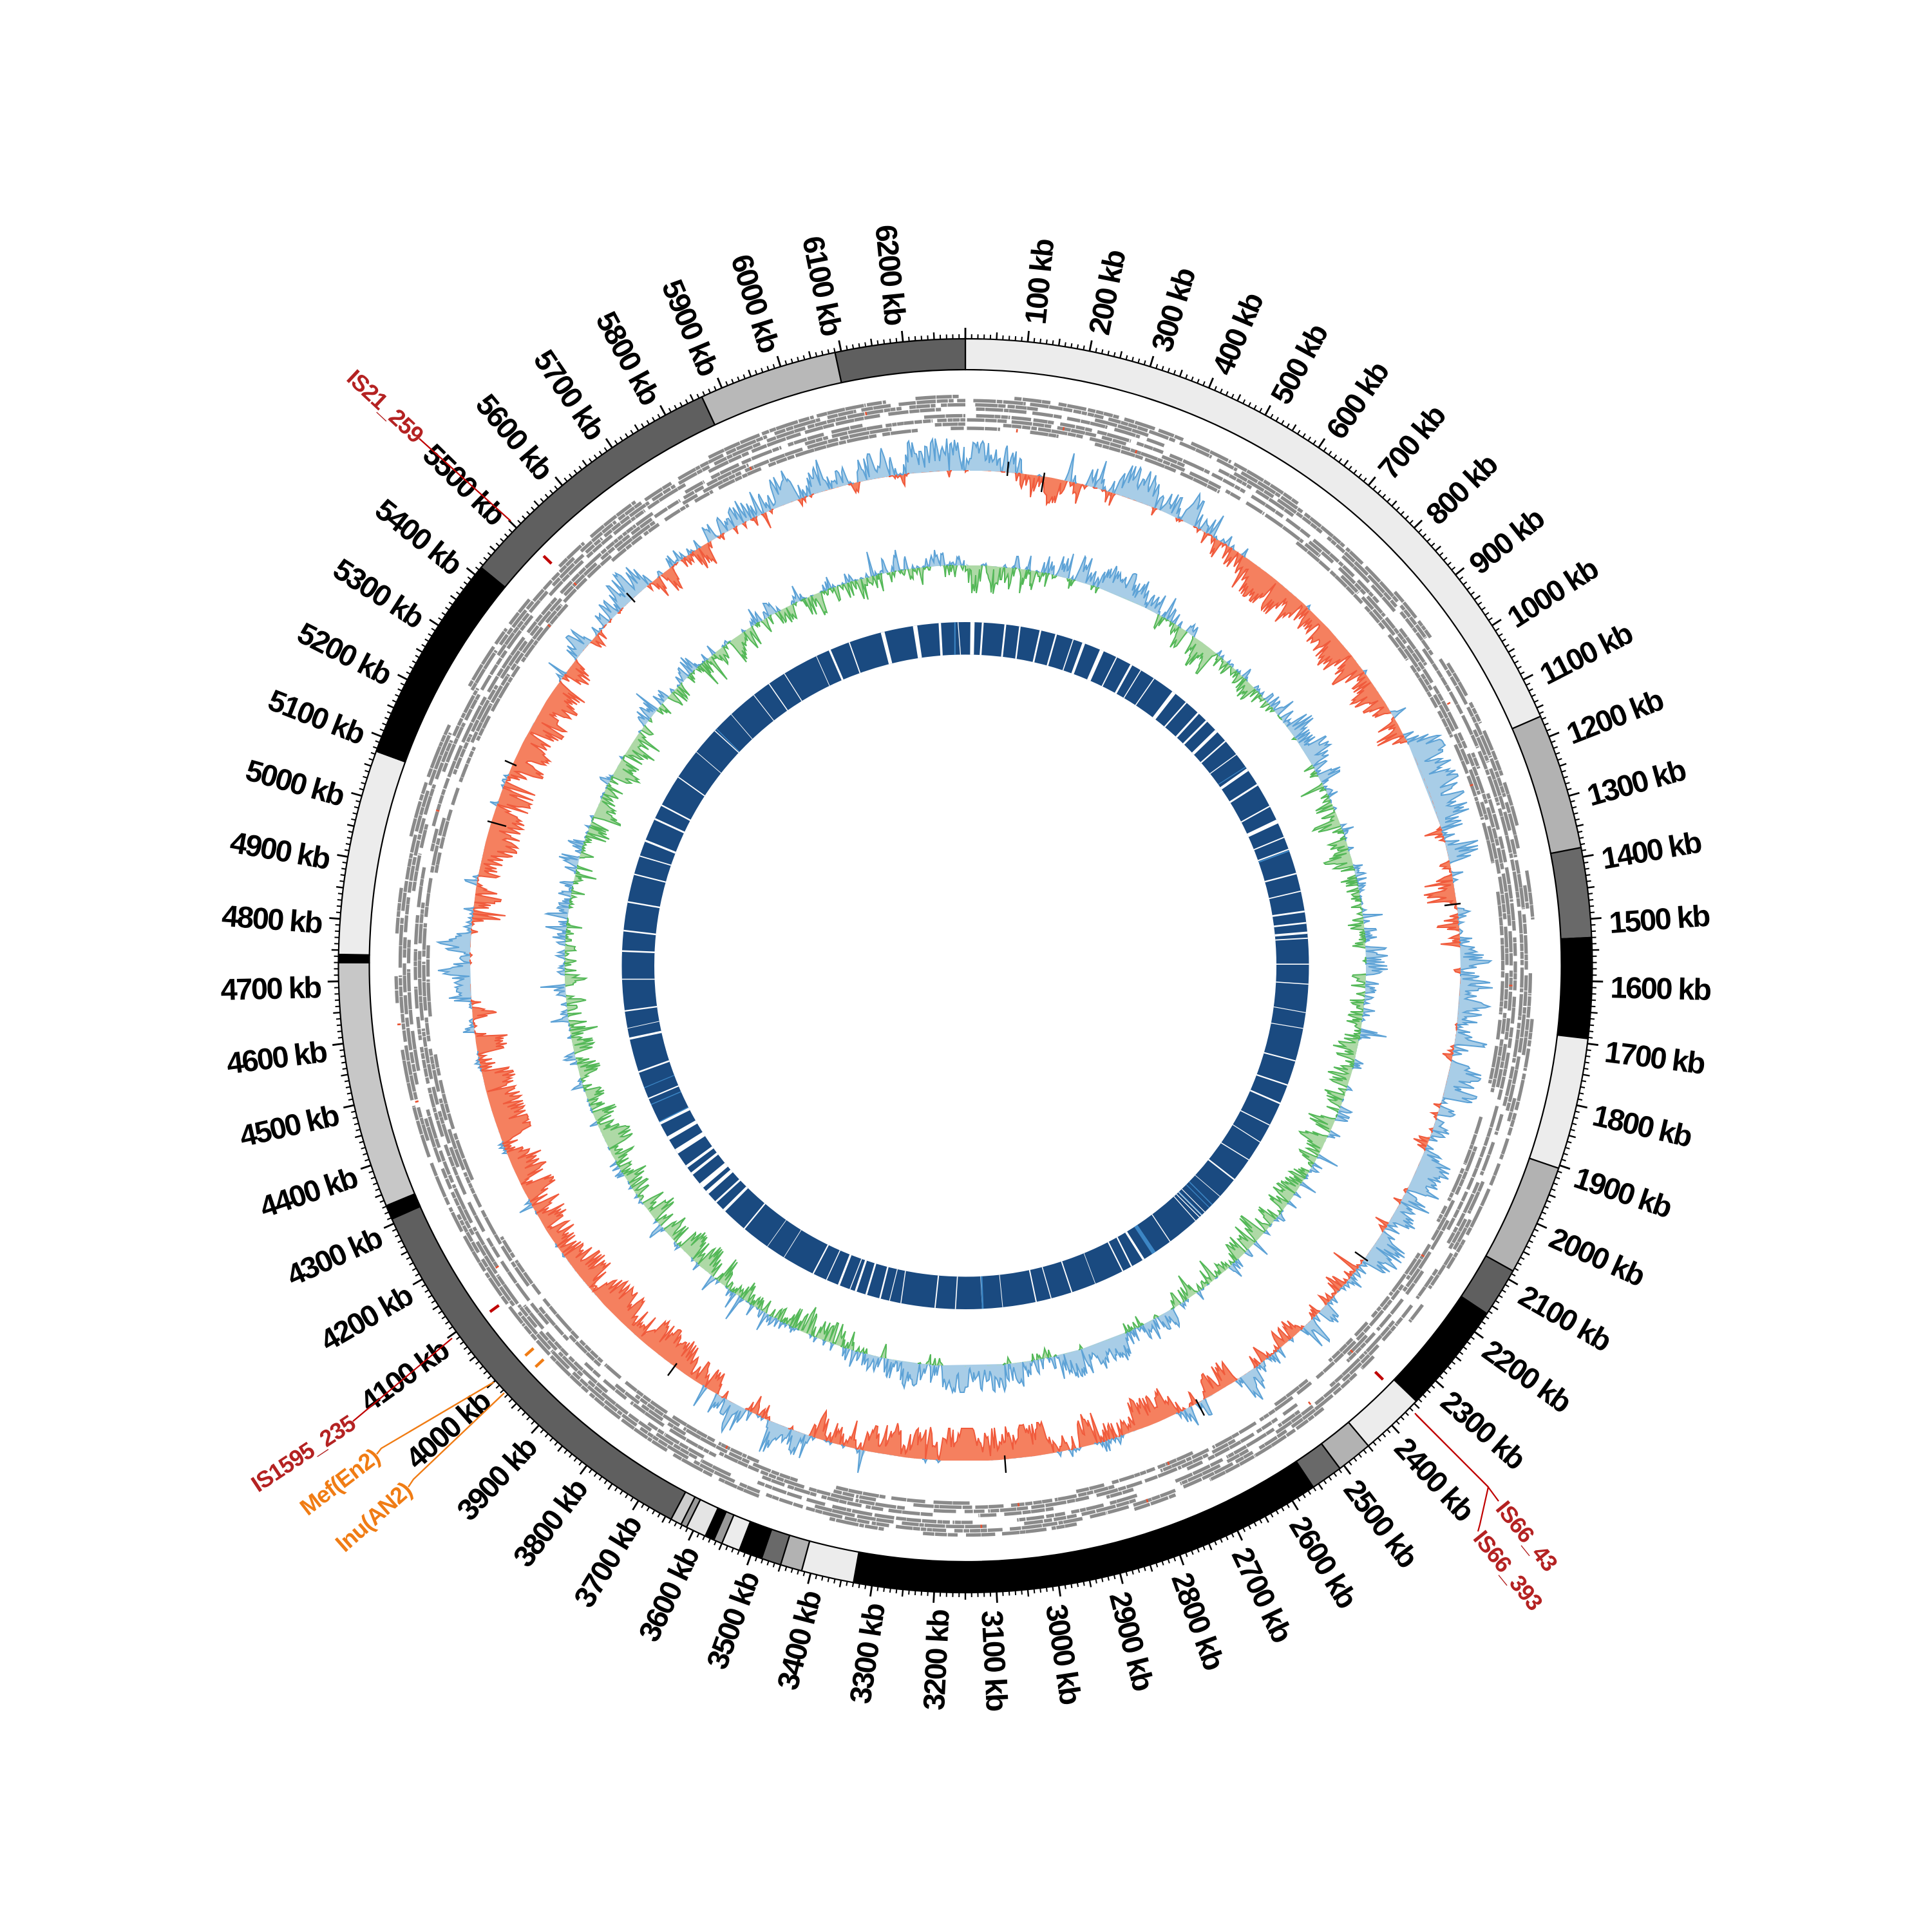 The image size is (1932, 1932). I want to click on svg-text: 3100 kb, so click(995, 1660).